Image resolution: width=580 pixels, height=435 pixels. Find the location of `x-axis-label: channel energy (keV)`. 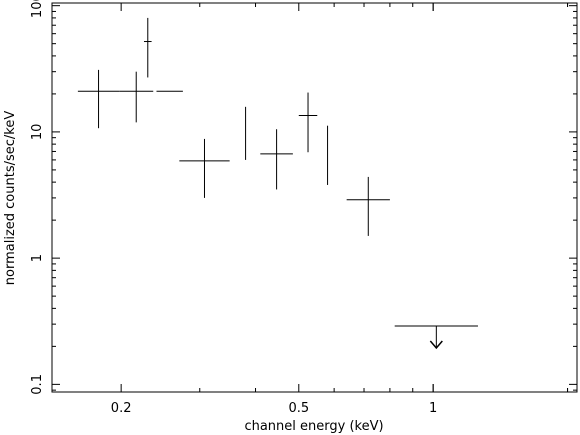

x-axis-label: channel energy (keV) is located at coordinates (313, 426).